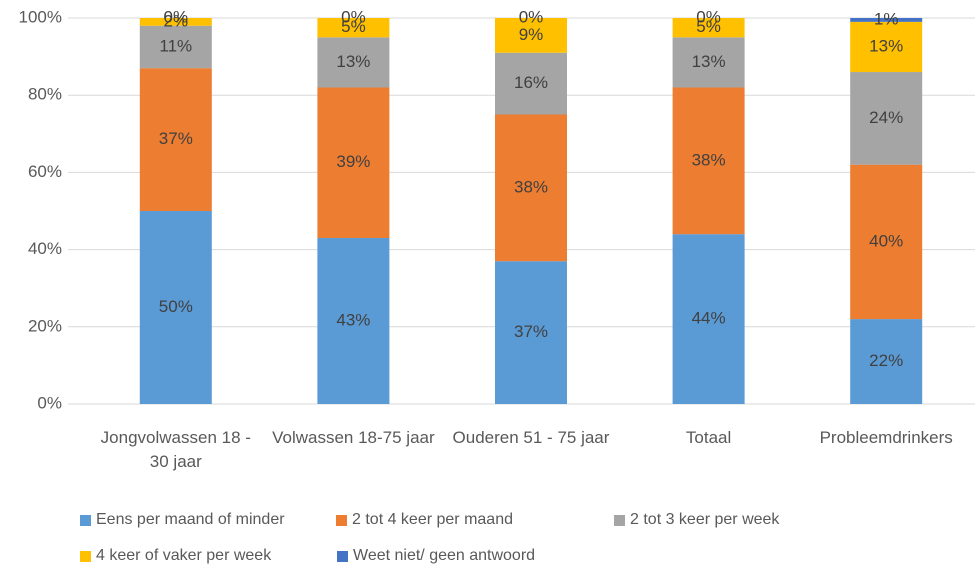 This screenshot has height=576, width=977. I want to click on legend-item: 2 tot 3 keer per week, so click(696, 520).